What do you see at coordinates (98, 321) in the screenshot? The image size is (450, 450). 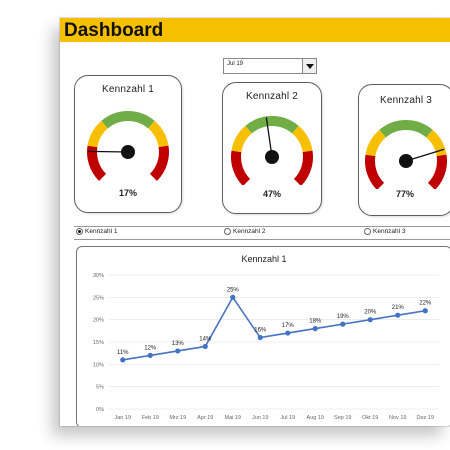 I see `y-tick-label: 20%` at bounding box center [98, 321].